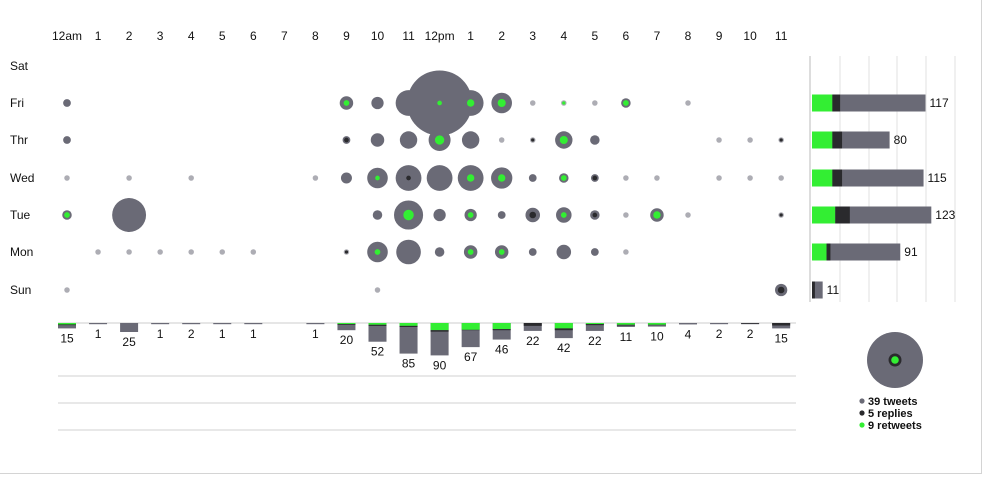 The image size is (983, 480). I want to click on day-label: Tue, so click(20, 215).